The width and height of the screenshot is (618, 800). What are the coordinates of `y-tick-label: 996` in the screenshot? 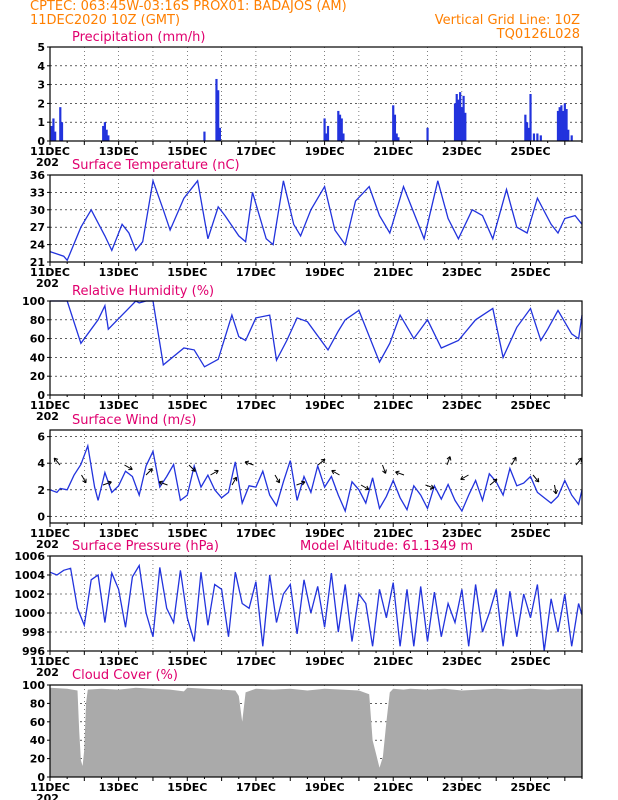 It's located at (33, 651).